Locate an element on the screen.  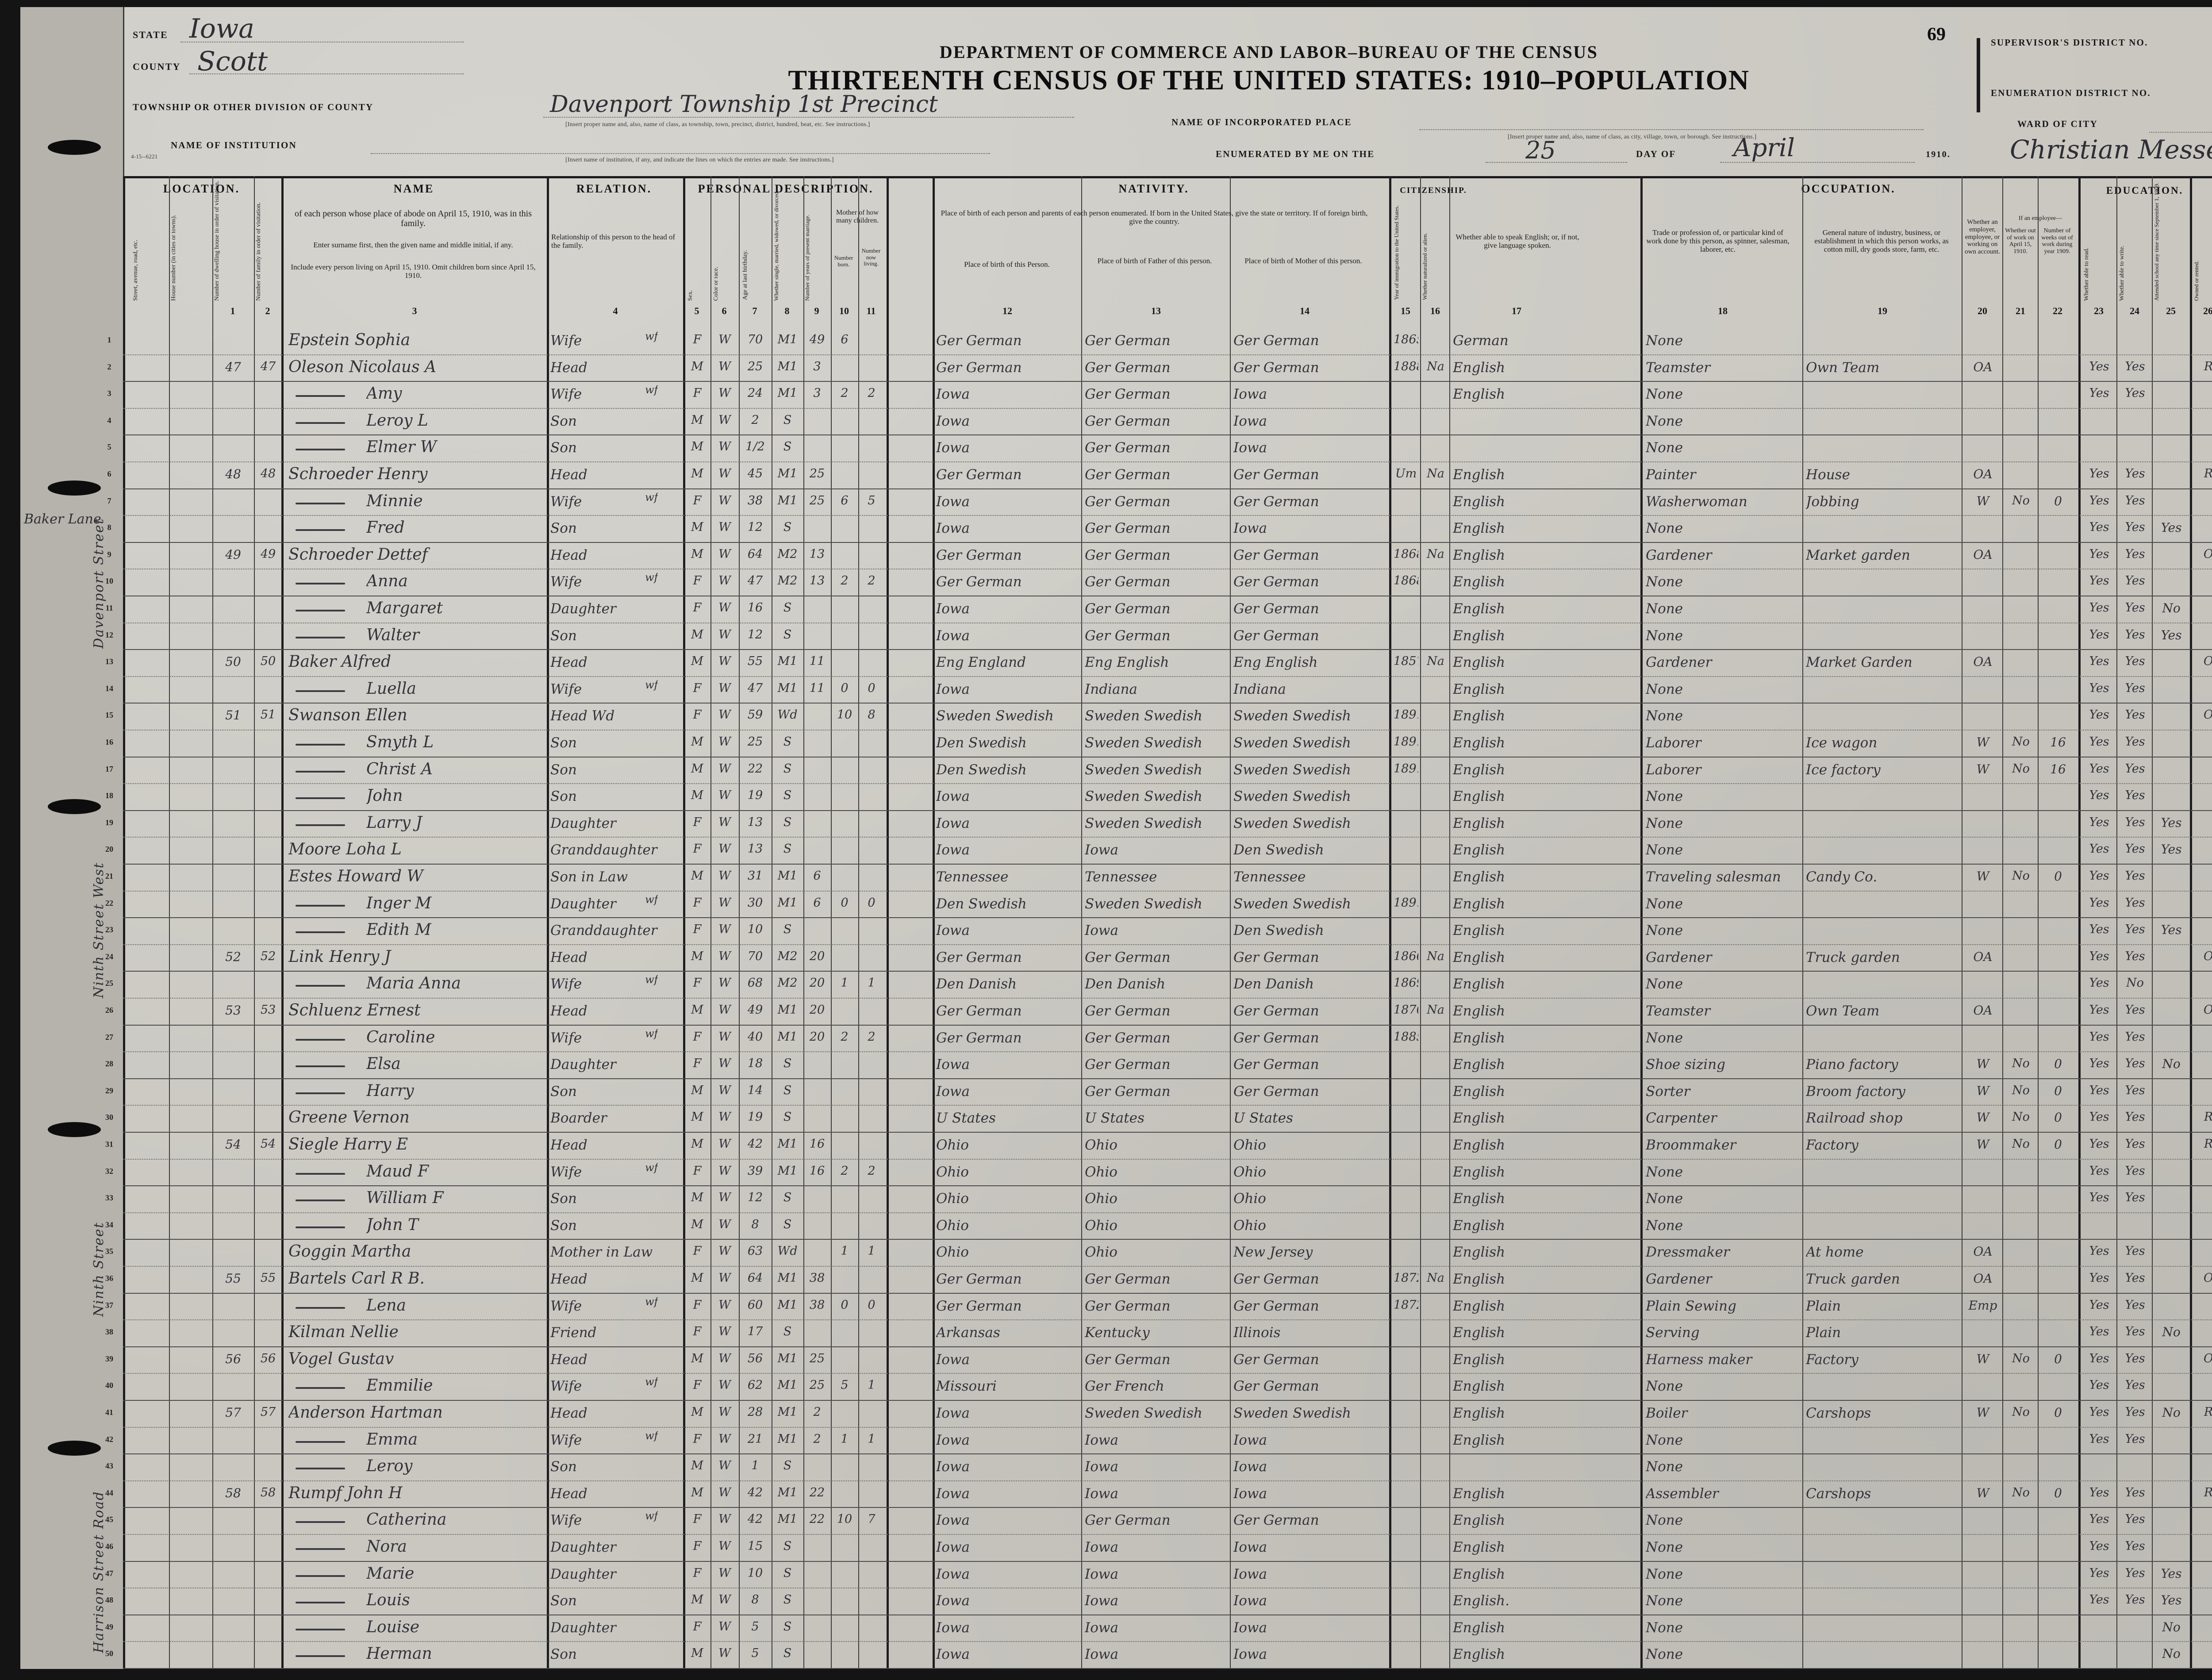
cell-full-name: Vogel Gustav is located at coordinates (341, 1358).